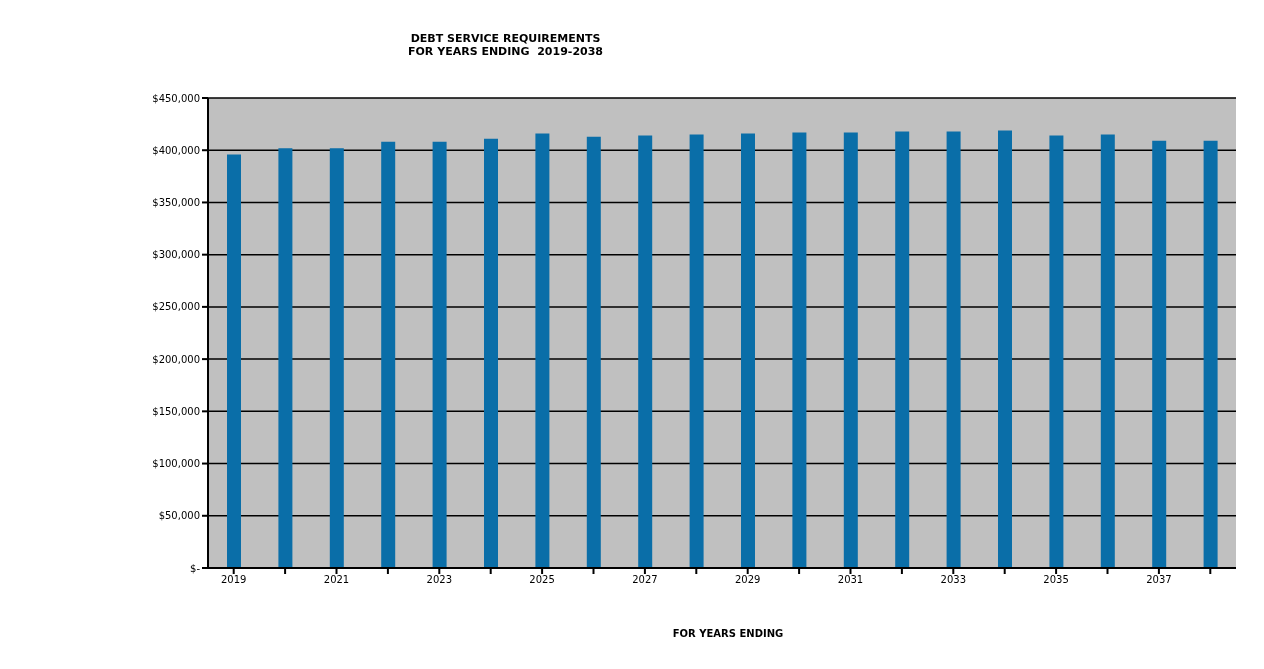  What do you see at coordinates (176, 307) in the screenshot?
I see `y-tick-label: $250,000` at bounding box center [176, 307].